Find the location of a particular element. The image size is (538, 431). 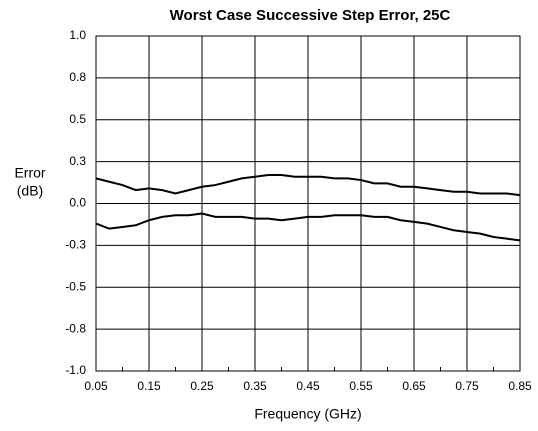

x-tick-label: 0.15 is located at coordinates (149, 386).